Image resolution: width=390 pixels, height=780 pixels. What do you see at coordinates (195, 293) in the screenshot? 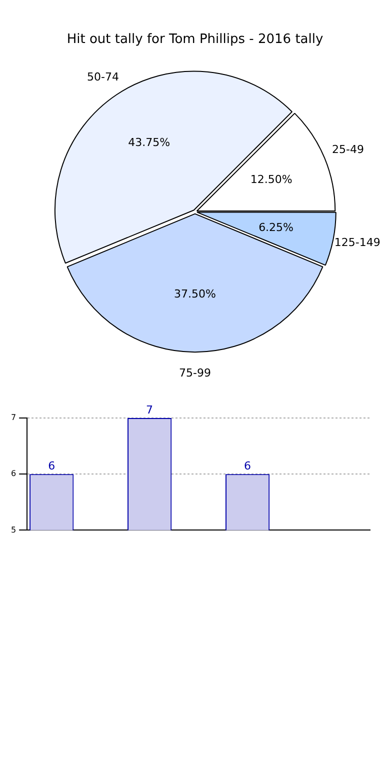
I see `data-label: 37.50%` at bounding box center [195, 293].